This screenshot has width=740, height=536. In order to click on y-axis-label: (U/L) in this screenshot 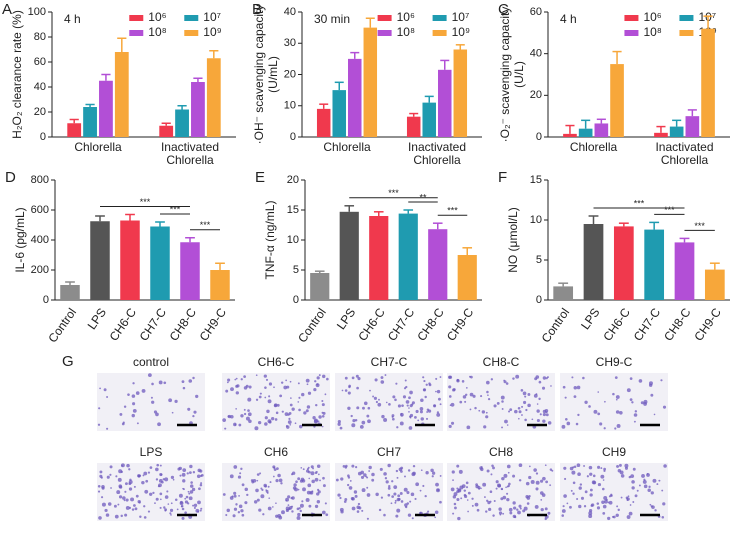, I will do `click(519, 74)`.